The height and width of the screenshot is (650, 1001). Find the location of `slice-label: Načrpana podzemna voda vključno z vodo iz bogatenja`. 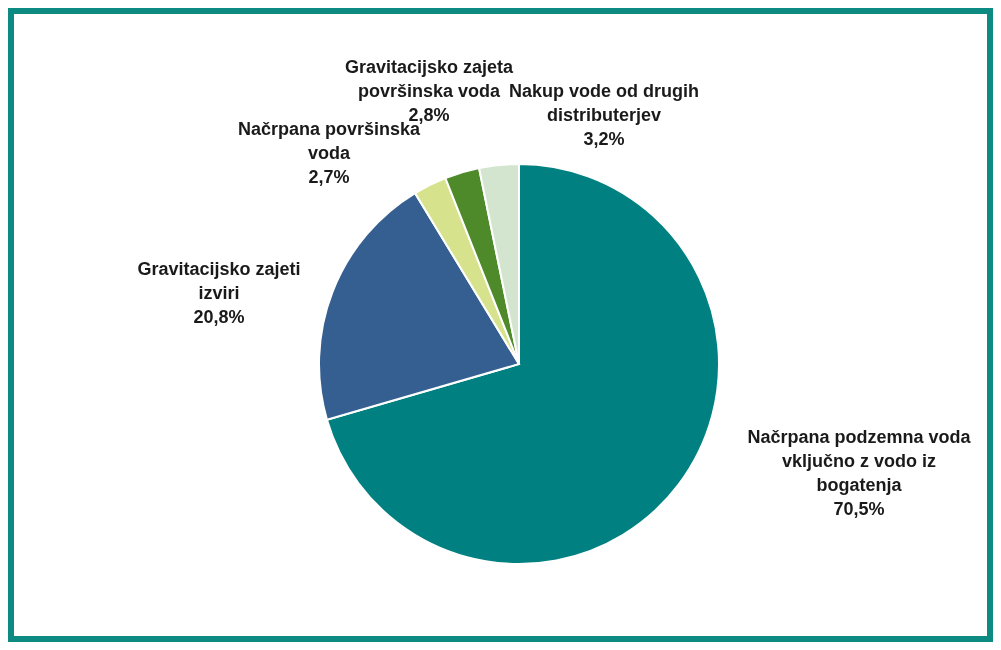

slice-label: Načrpana podzemna voda vključno z vodo iz bogatenja is located at coordinates (859, 461).